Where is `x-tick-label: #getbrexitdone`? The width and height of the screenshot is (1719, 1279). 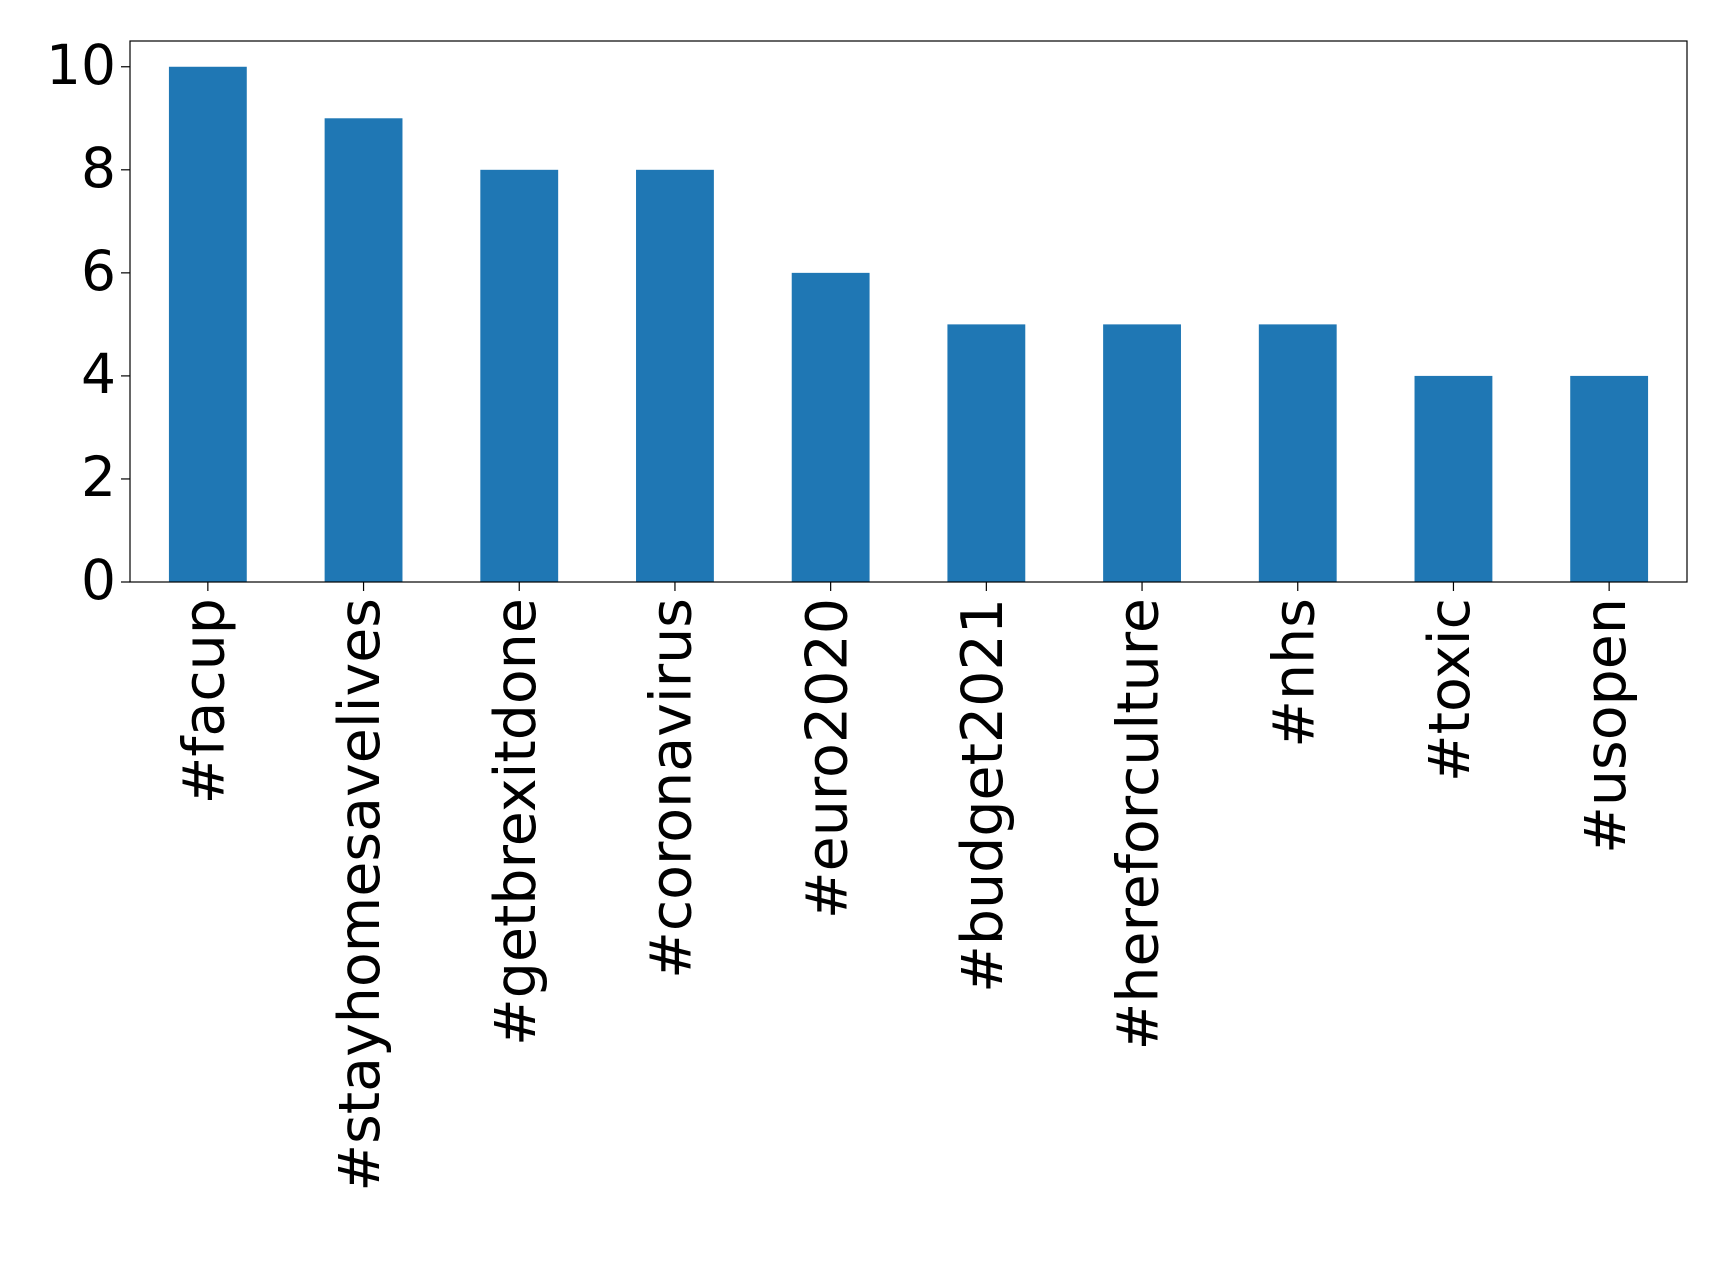
x-tick-label: #getbrexitdone is located at coordinates (516, 822).